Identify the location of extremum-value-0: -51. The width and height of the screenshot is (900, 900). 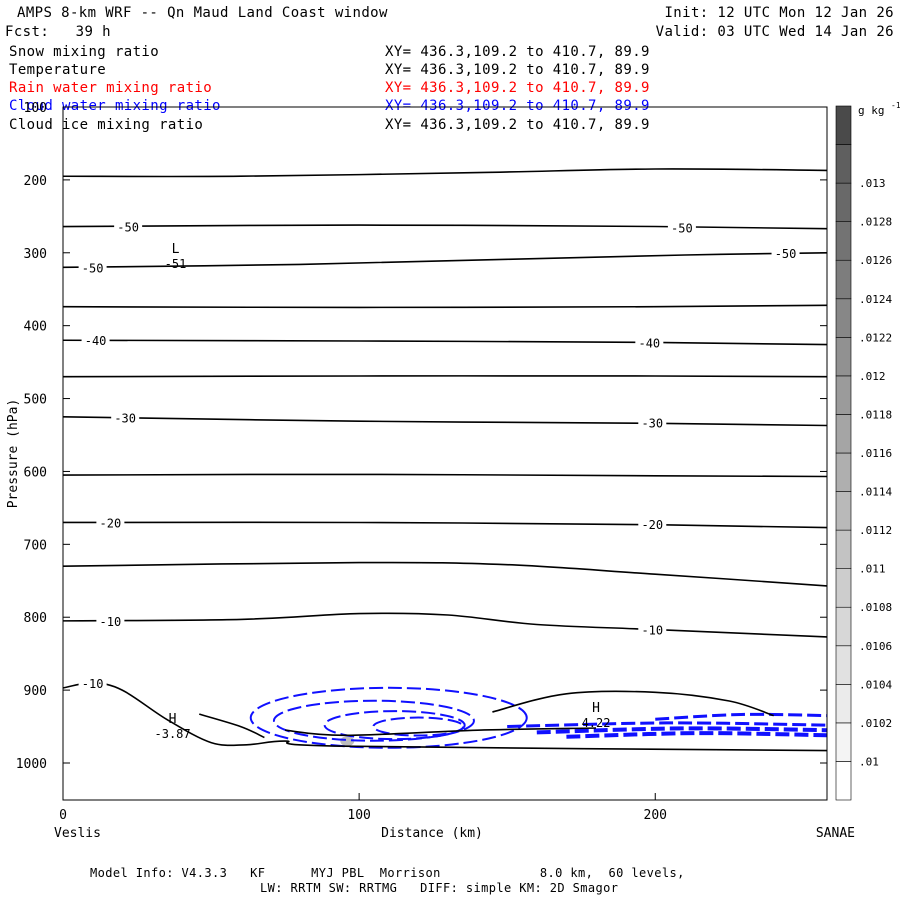
(176, 264).